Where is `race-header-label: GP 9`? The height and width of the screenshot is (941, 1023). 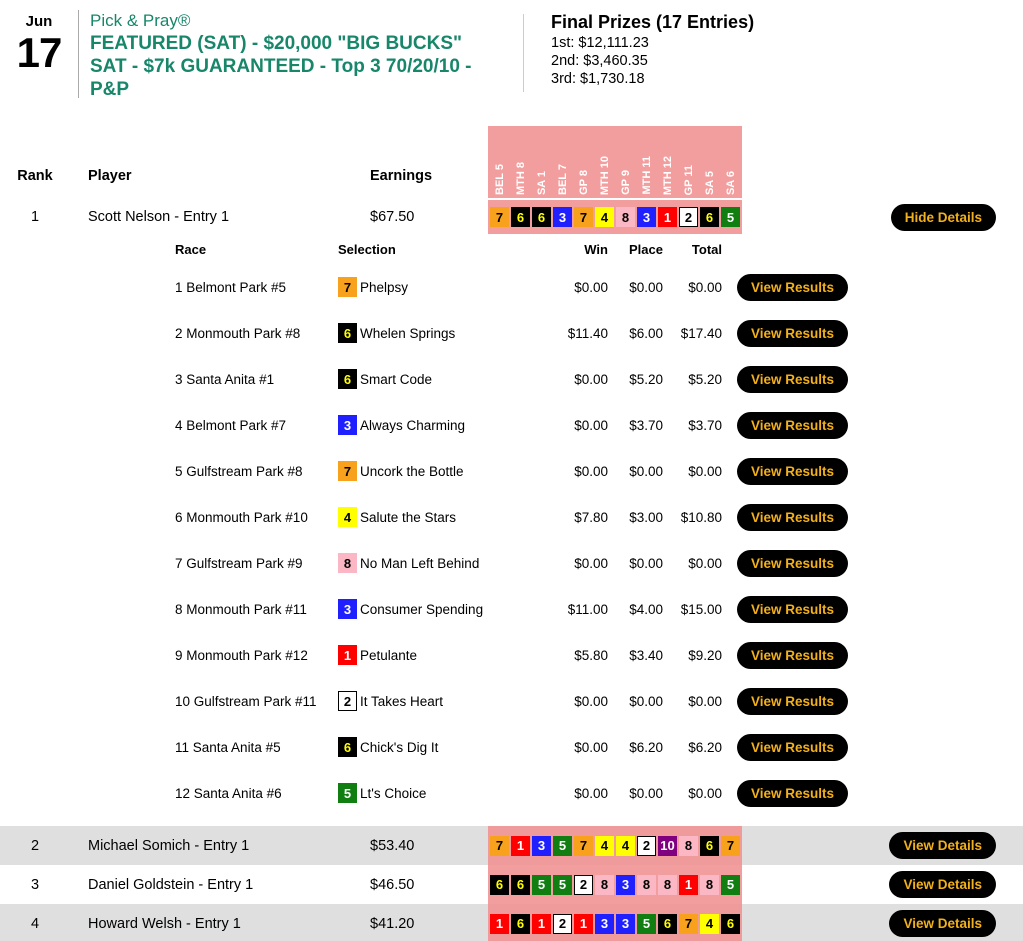
race-header-label: GP 9 is located at coordinates (625, 182).